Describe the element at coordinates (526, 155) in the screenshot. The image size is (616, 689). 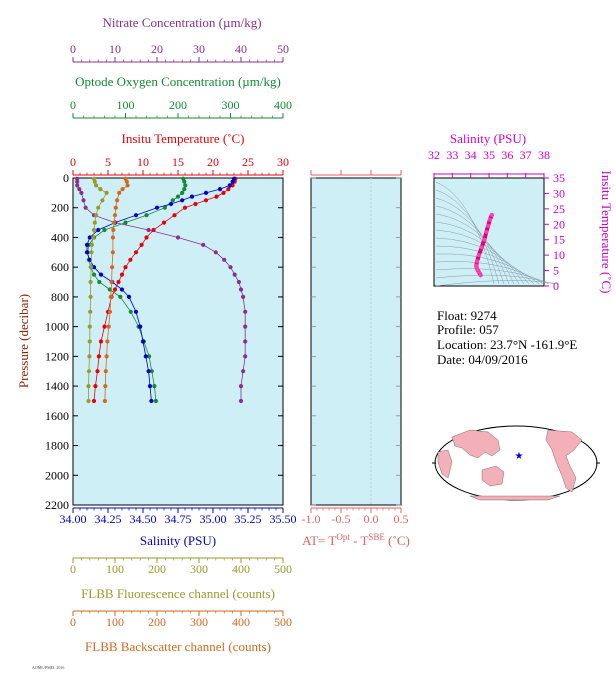
I see `ts-salinity-tick-label: 37` at that location.